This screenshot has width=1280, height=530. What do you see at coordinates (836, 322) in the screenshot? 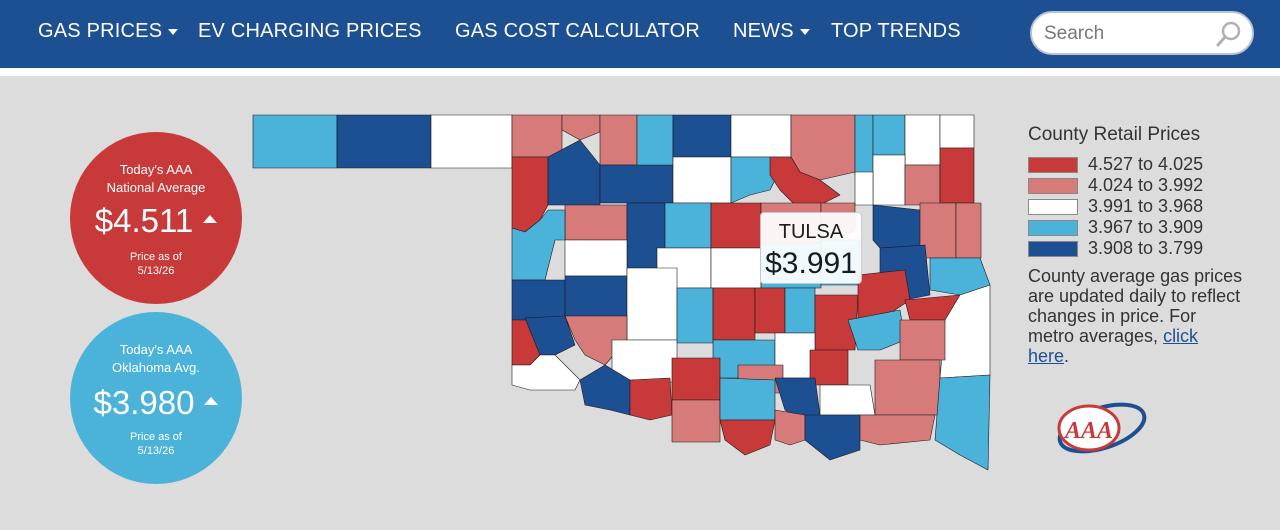
I see `county-seminole` at bounding box center [836, 322].